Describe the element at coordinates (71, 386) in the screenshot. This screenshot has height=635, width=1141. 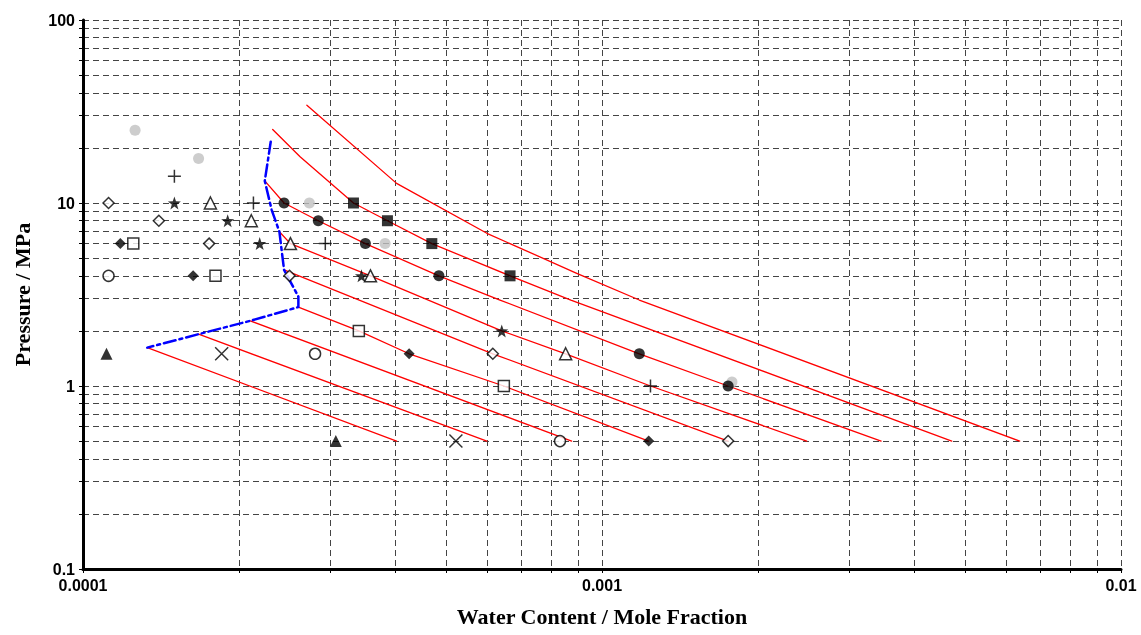
I see `y-tick-label: 1` at that location.